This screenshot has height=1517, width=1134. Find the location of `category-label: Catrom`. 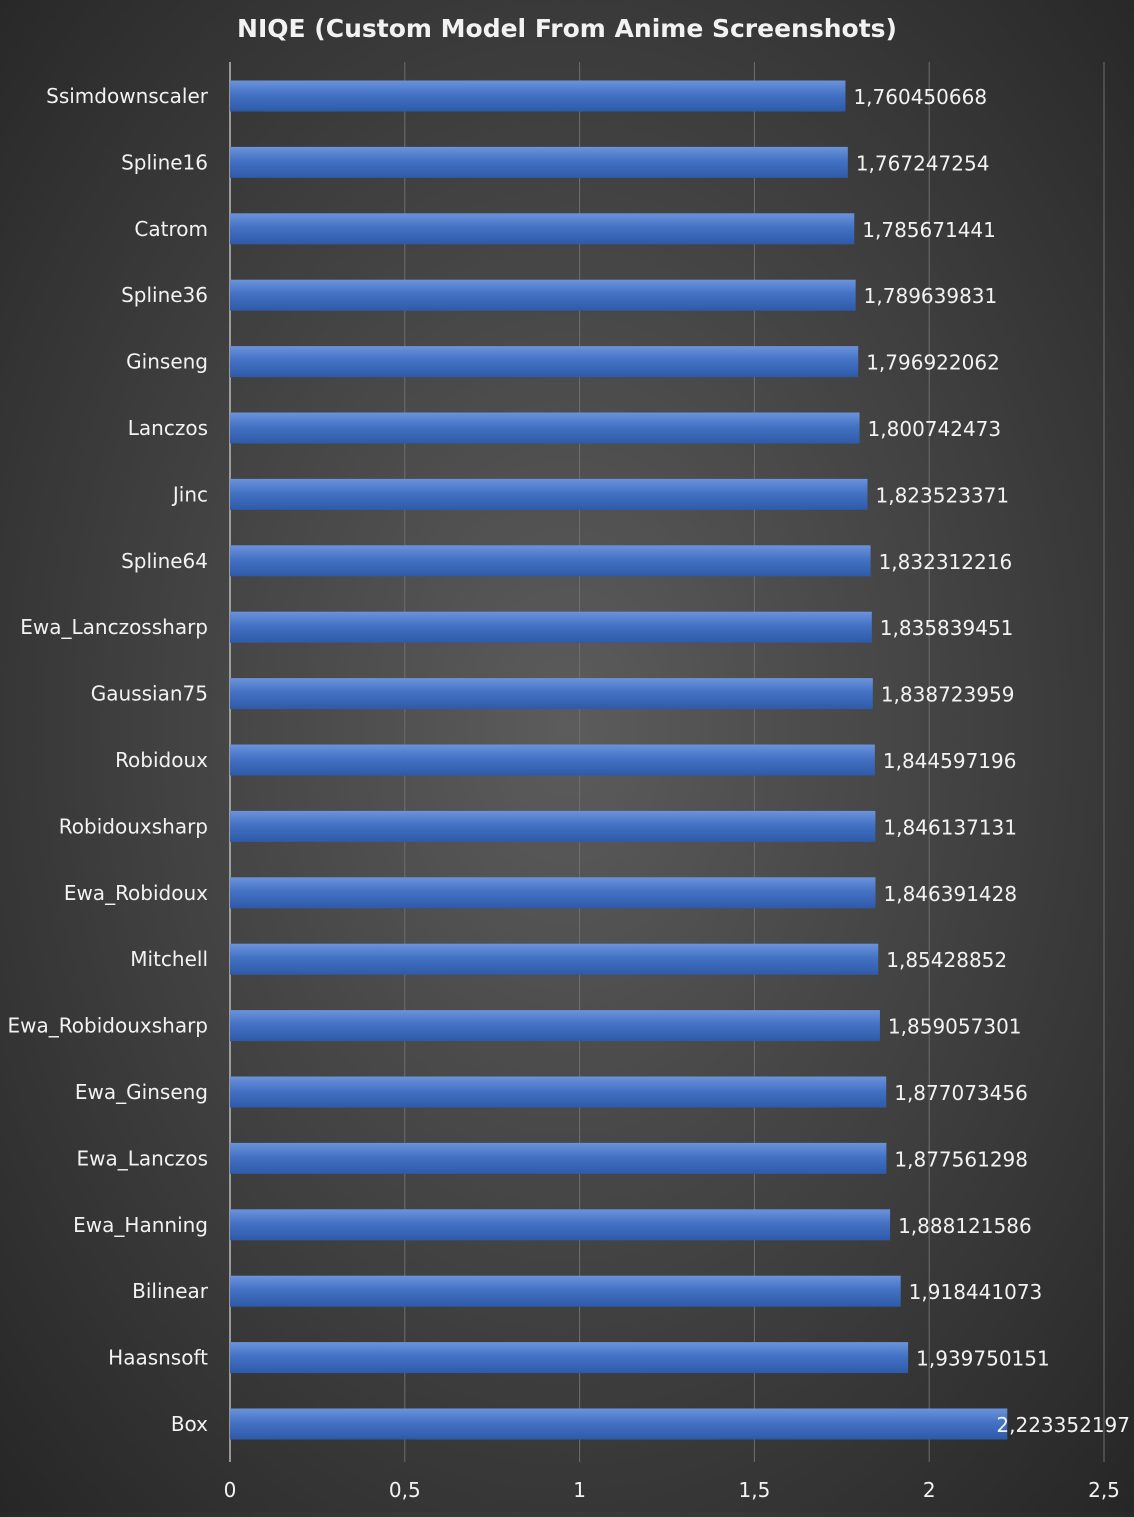

category-label: Catrom is located at coordinates (171, 229).